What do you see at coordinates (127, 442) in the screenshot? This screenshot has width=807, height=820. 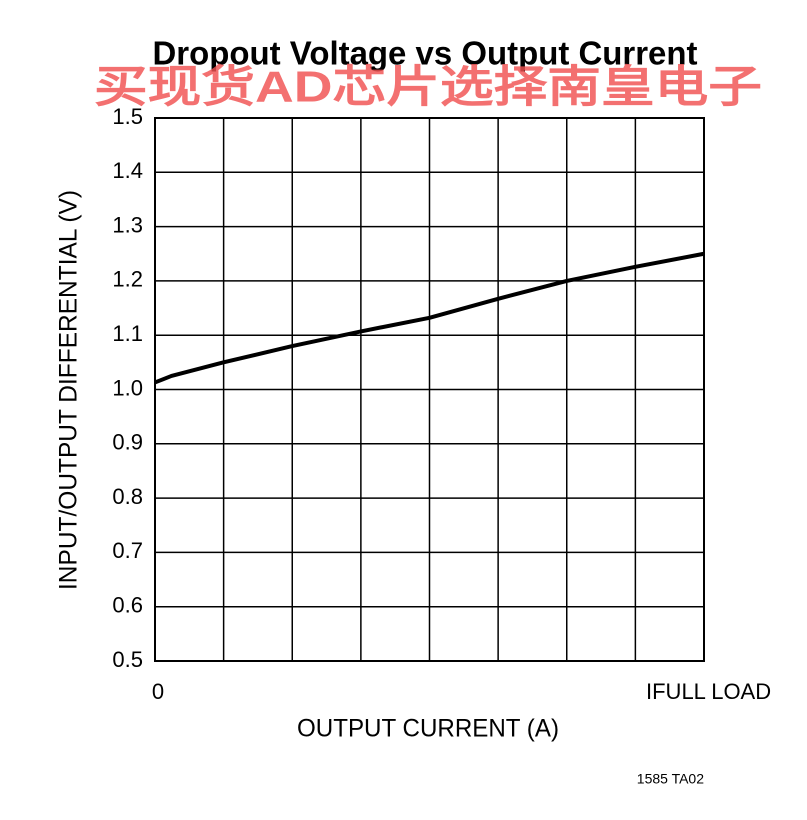 I see `y-tick-label: 0.9` at bounding box center [127, 442].